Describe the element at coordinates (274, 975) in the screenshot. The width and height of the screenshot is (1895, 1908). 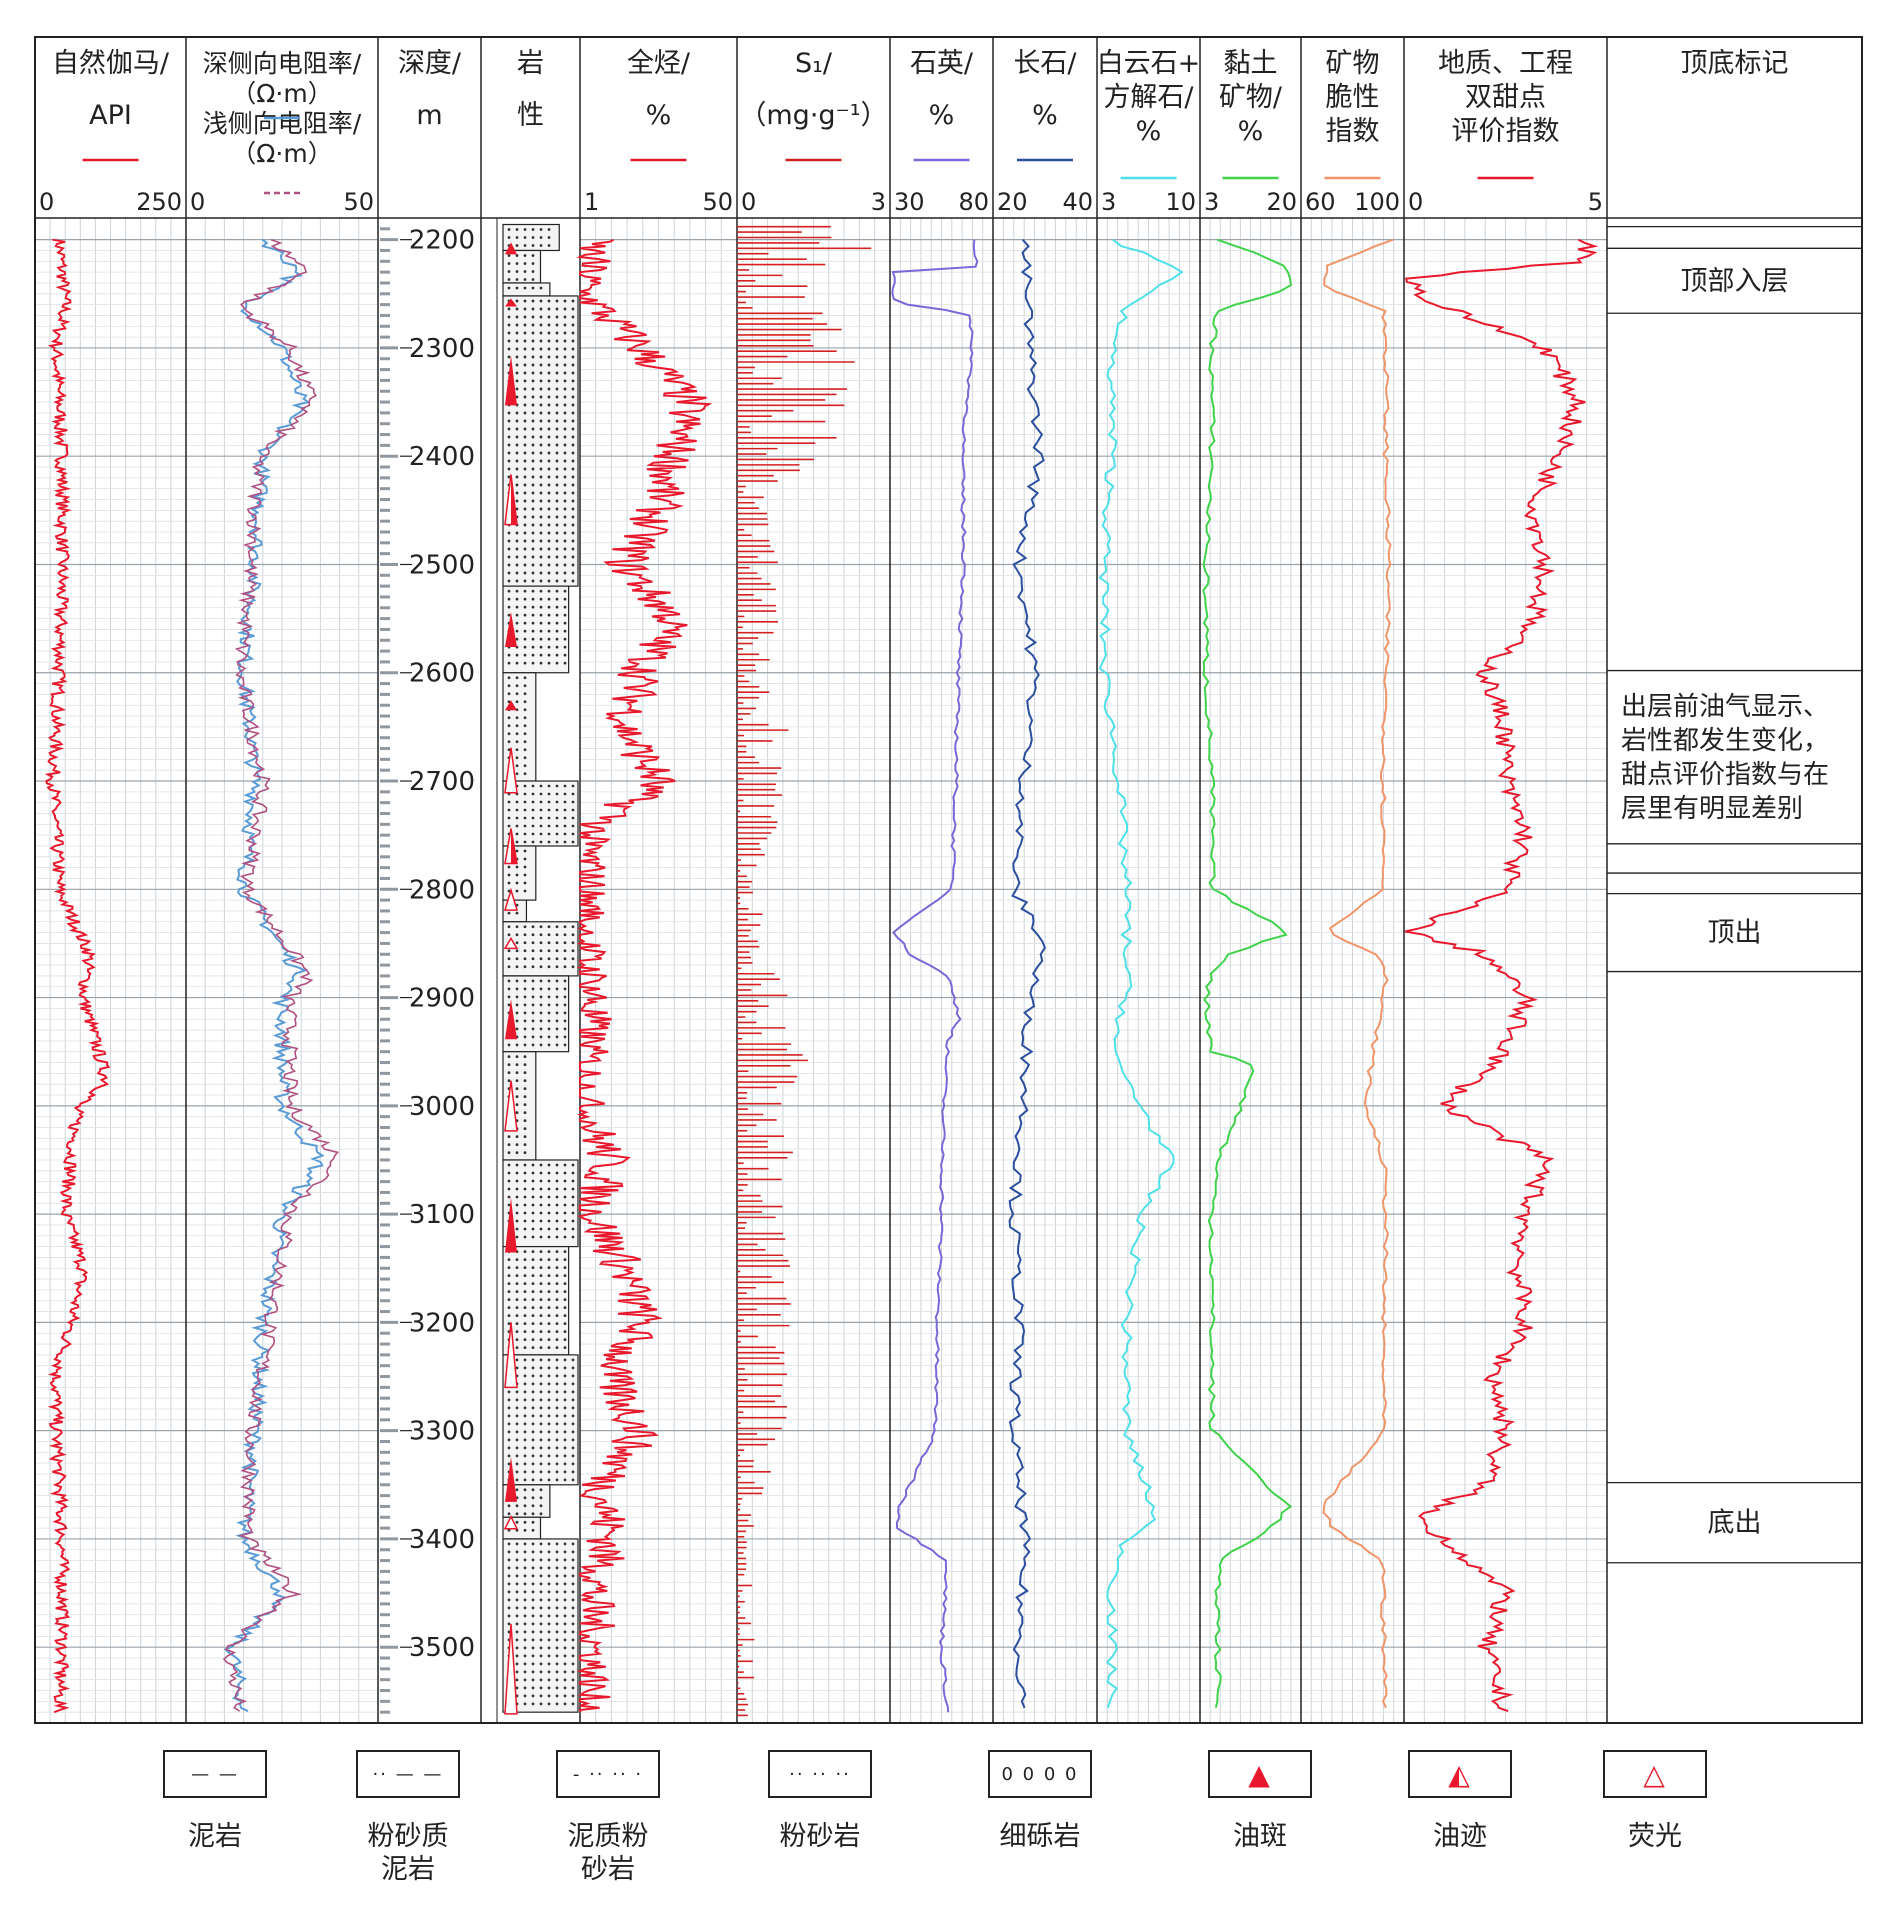
I see `curve-深侧向电阻率` at that location.